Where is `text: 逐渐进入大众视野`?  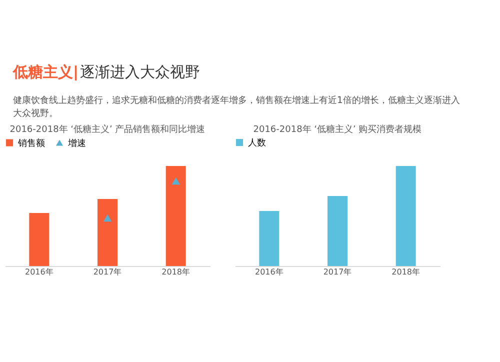
text: 逐渐进入大众视野 is located at coordinates (140, 72).